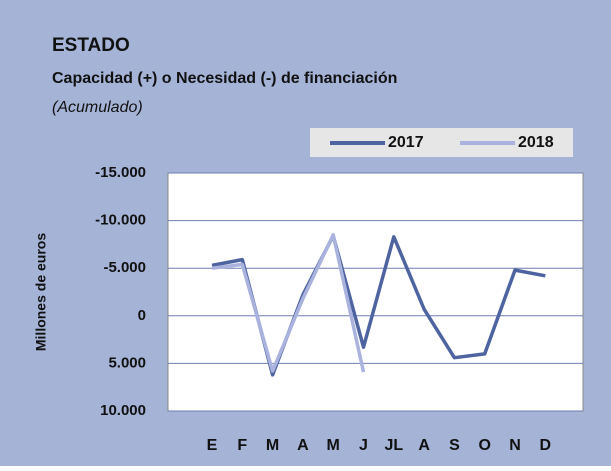 The image size is (611, 471). Describe the element at coordinates (546, 445) in the screenshot. I see `x-tick-label: D` at that location.